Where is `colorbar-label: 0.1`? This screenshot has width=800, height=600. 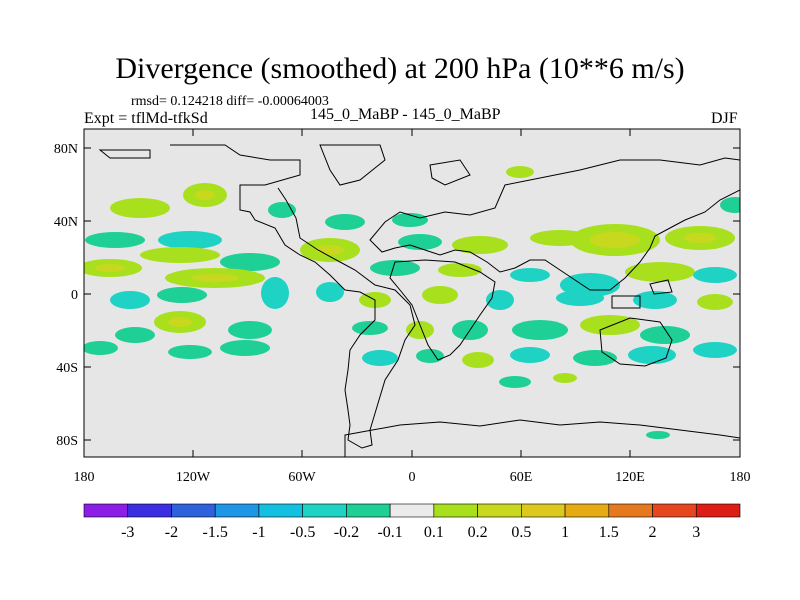
colorbar-label: 0.1 is located at coordinates (434, 532).